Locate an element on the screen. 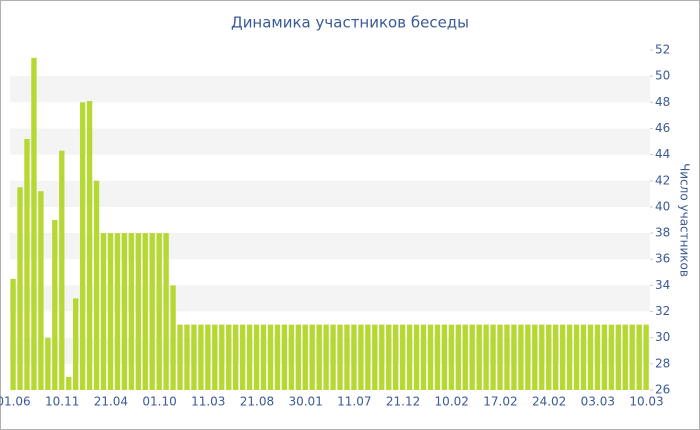 This screenshot has height=430, width=700. x-tick-label: 24.02 is located at coordinates (549, 402).